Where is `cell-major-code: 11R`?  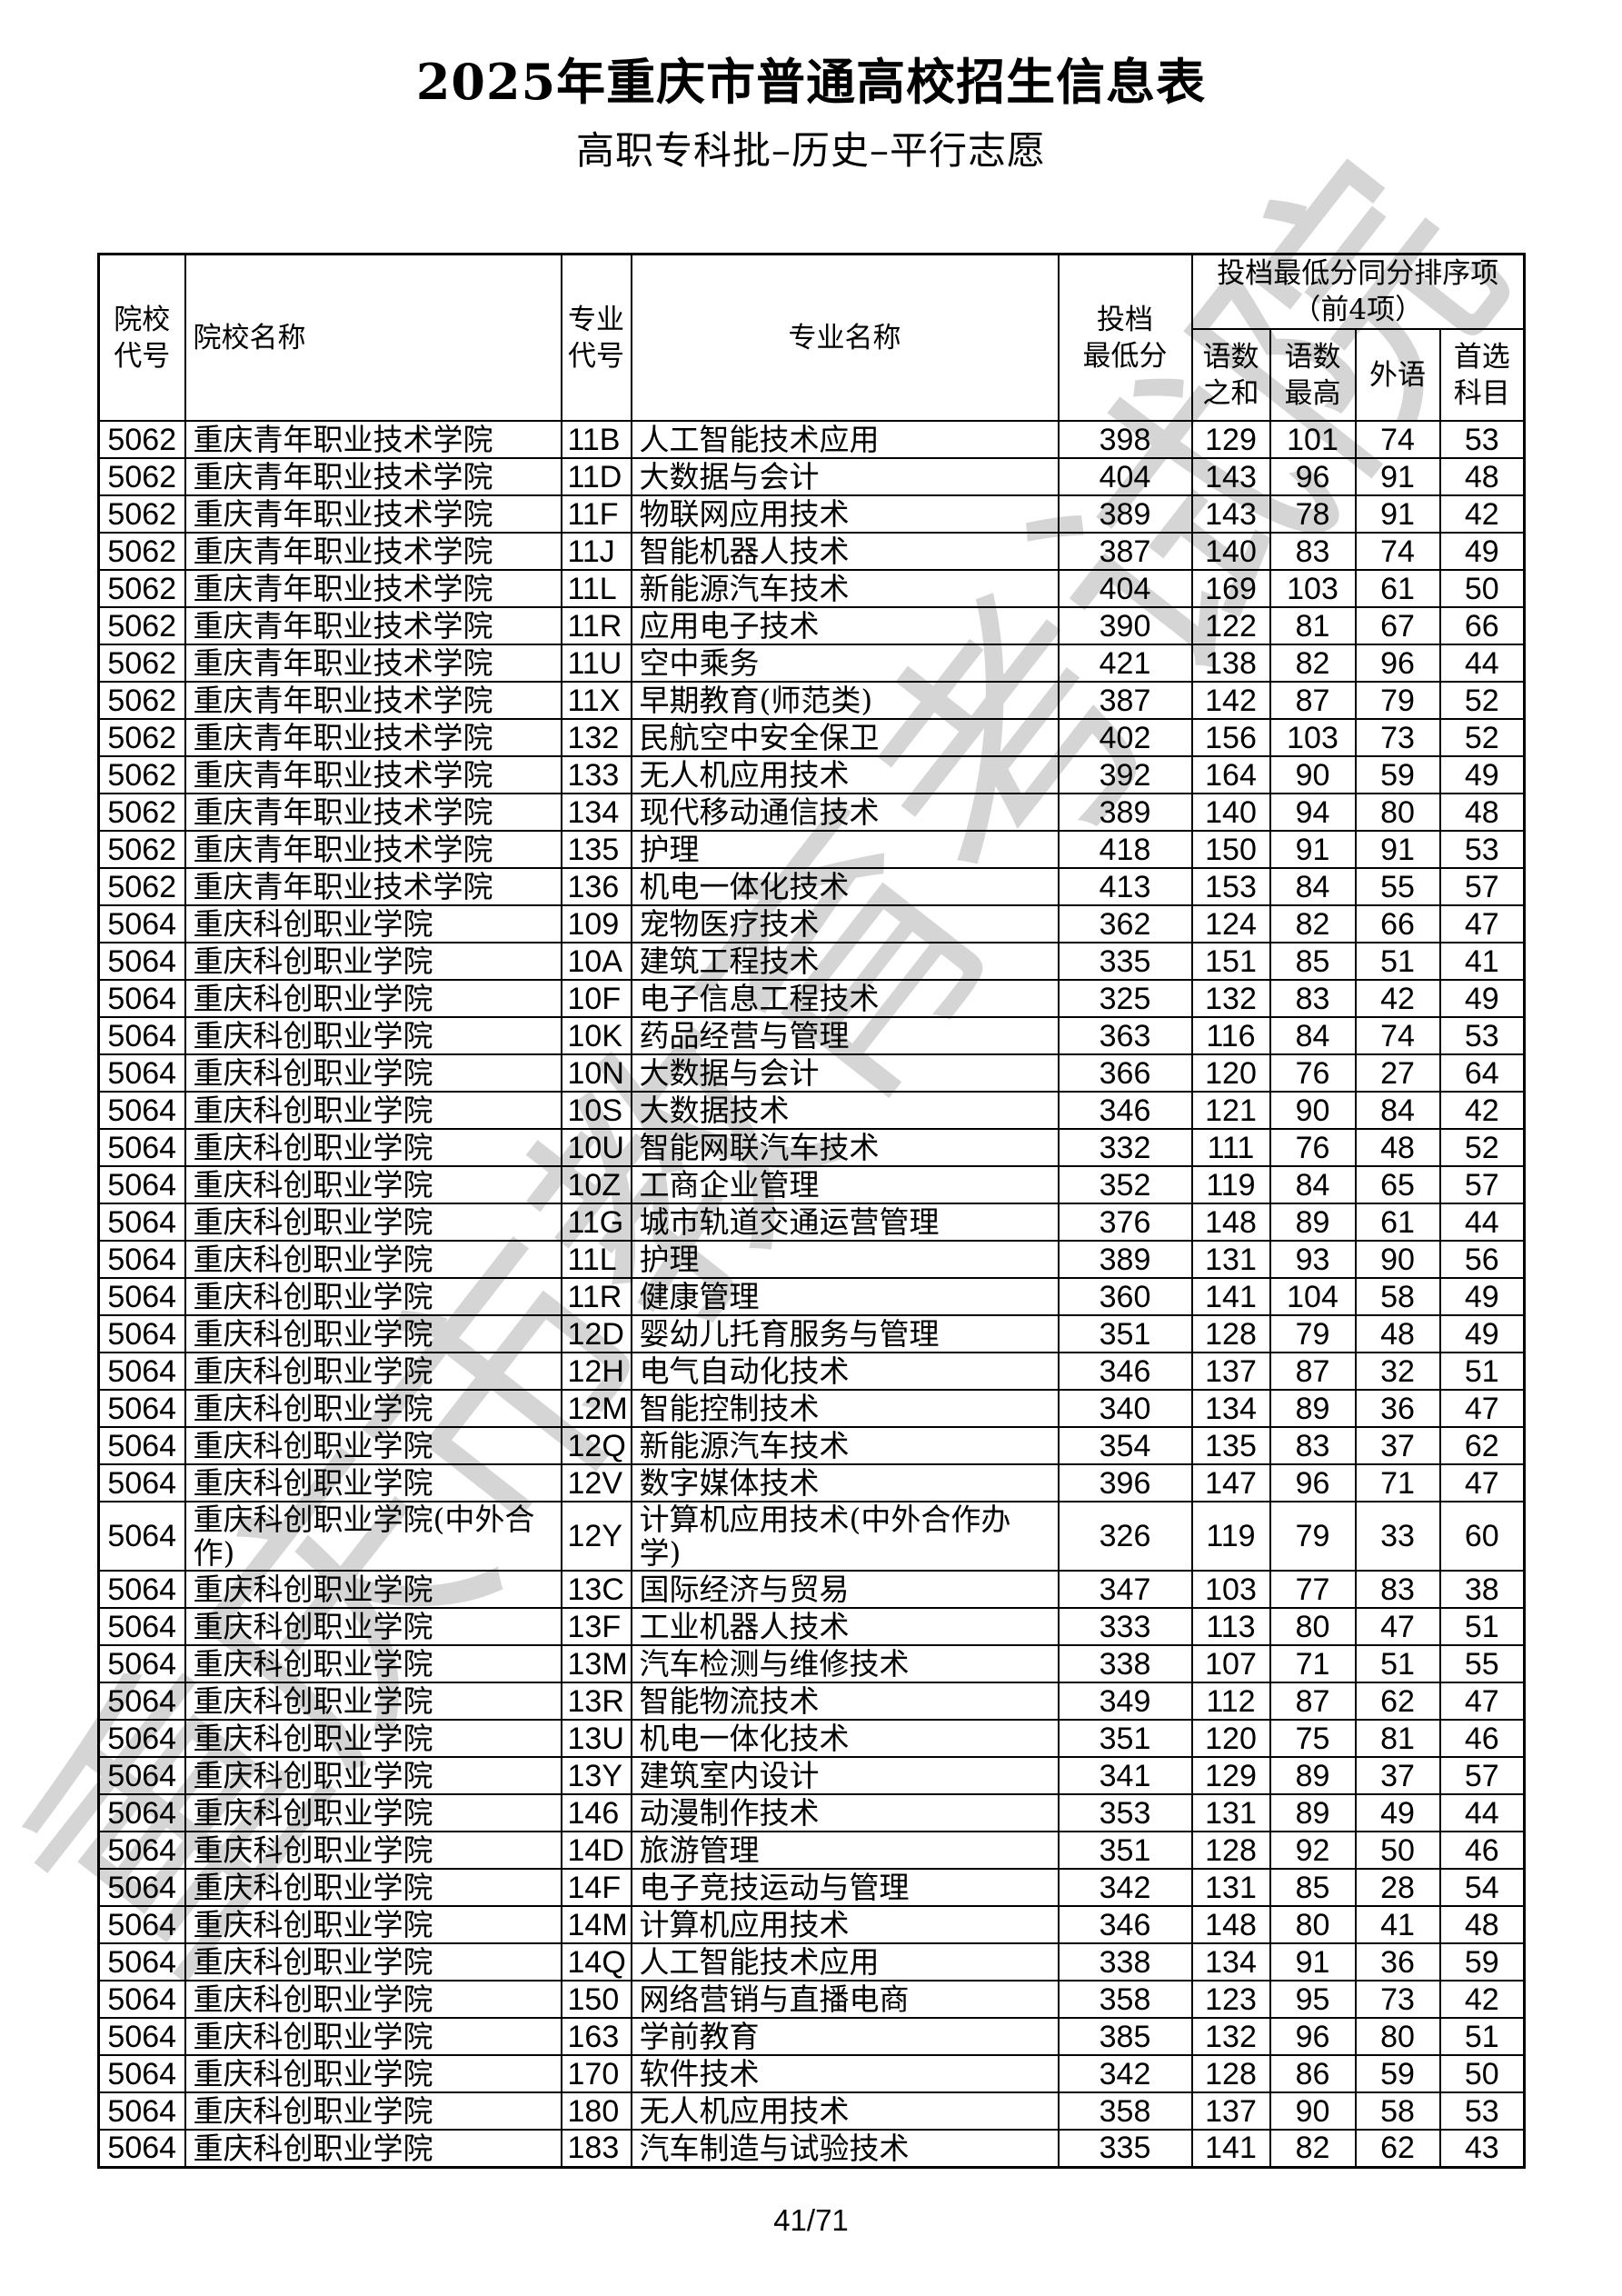
cell-major-code: 11R is located at coordinates (596, 625).